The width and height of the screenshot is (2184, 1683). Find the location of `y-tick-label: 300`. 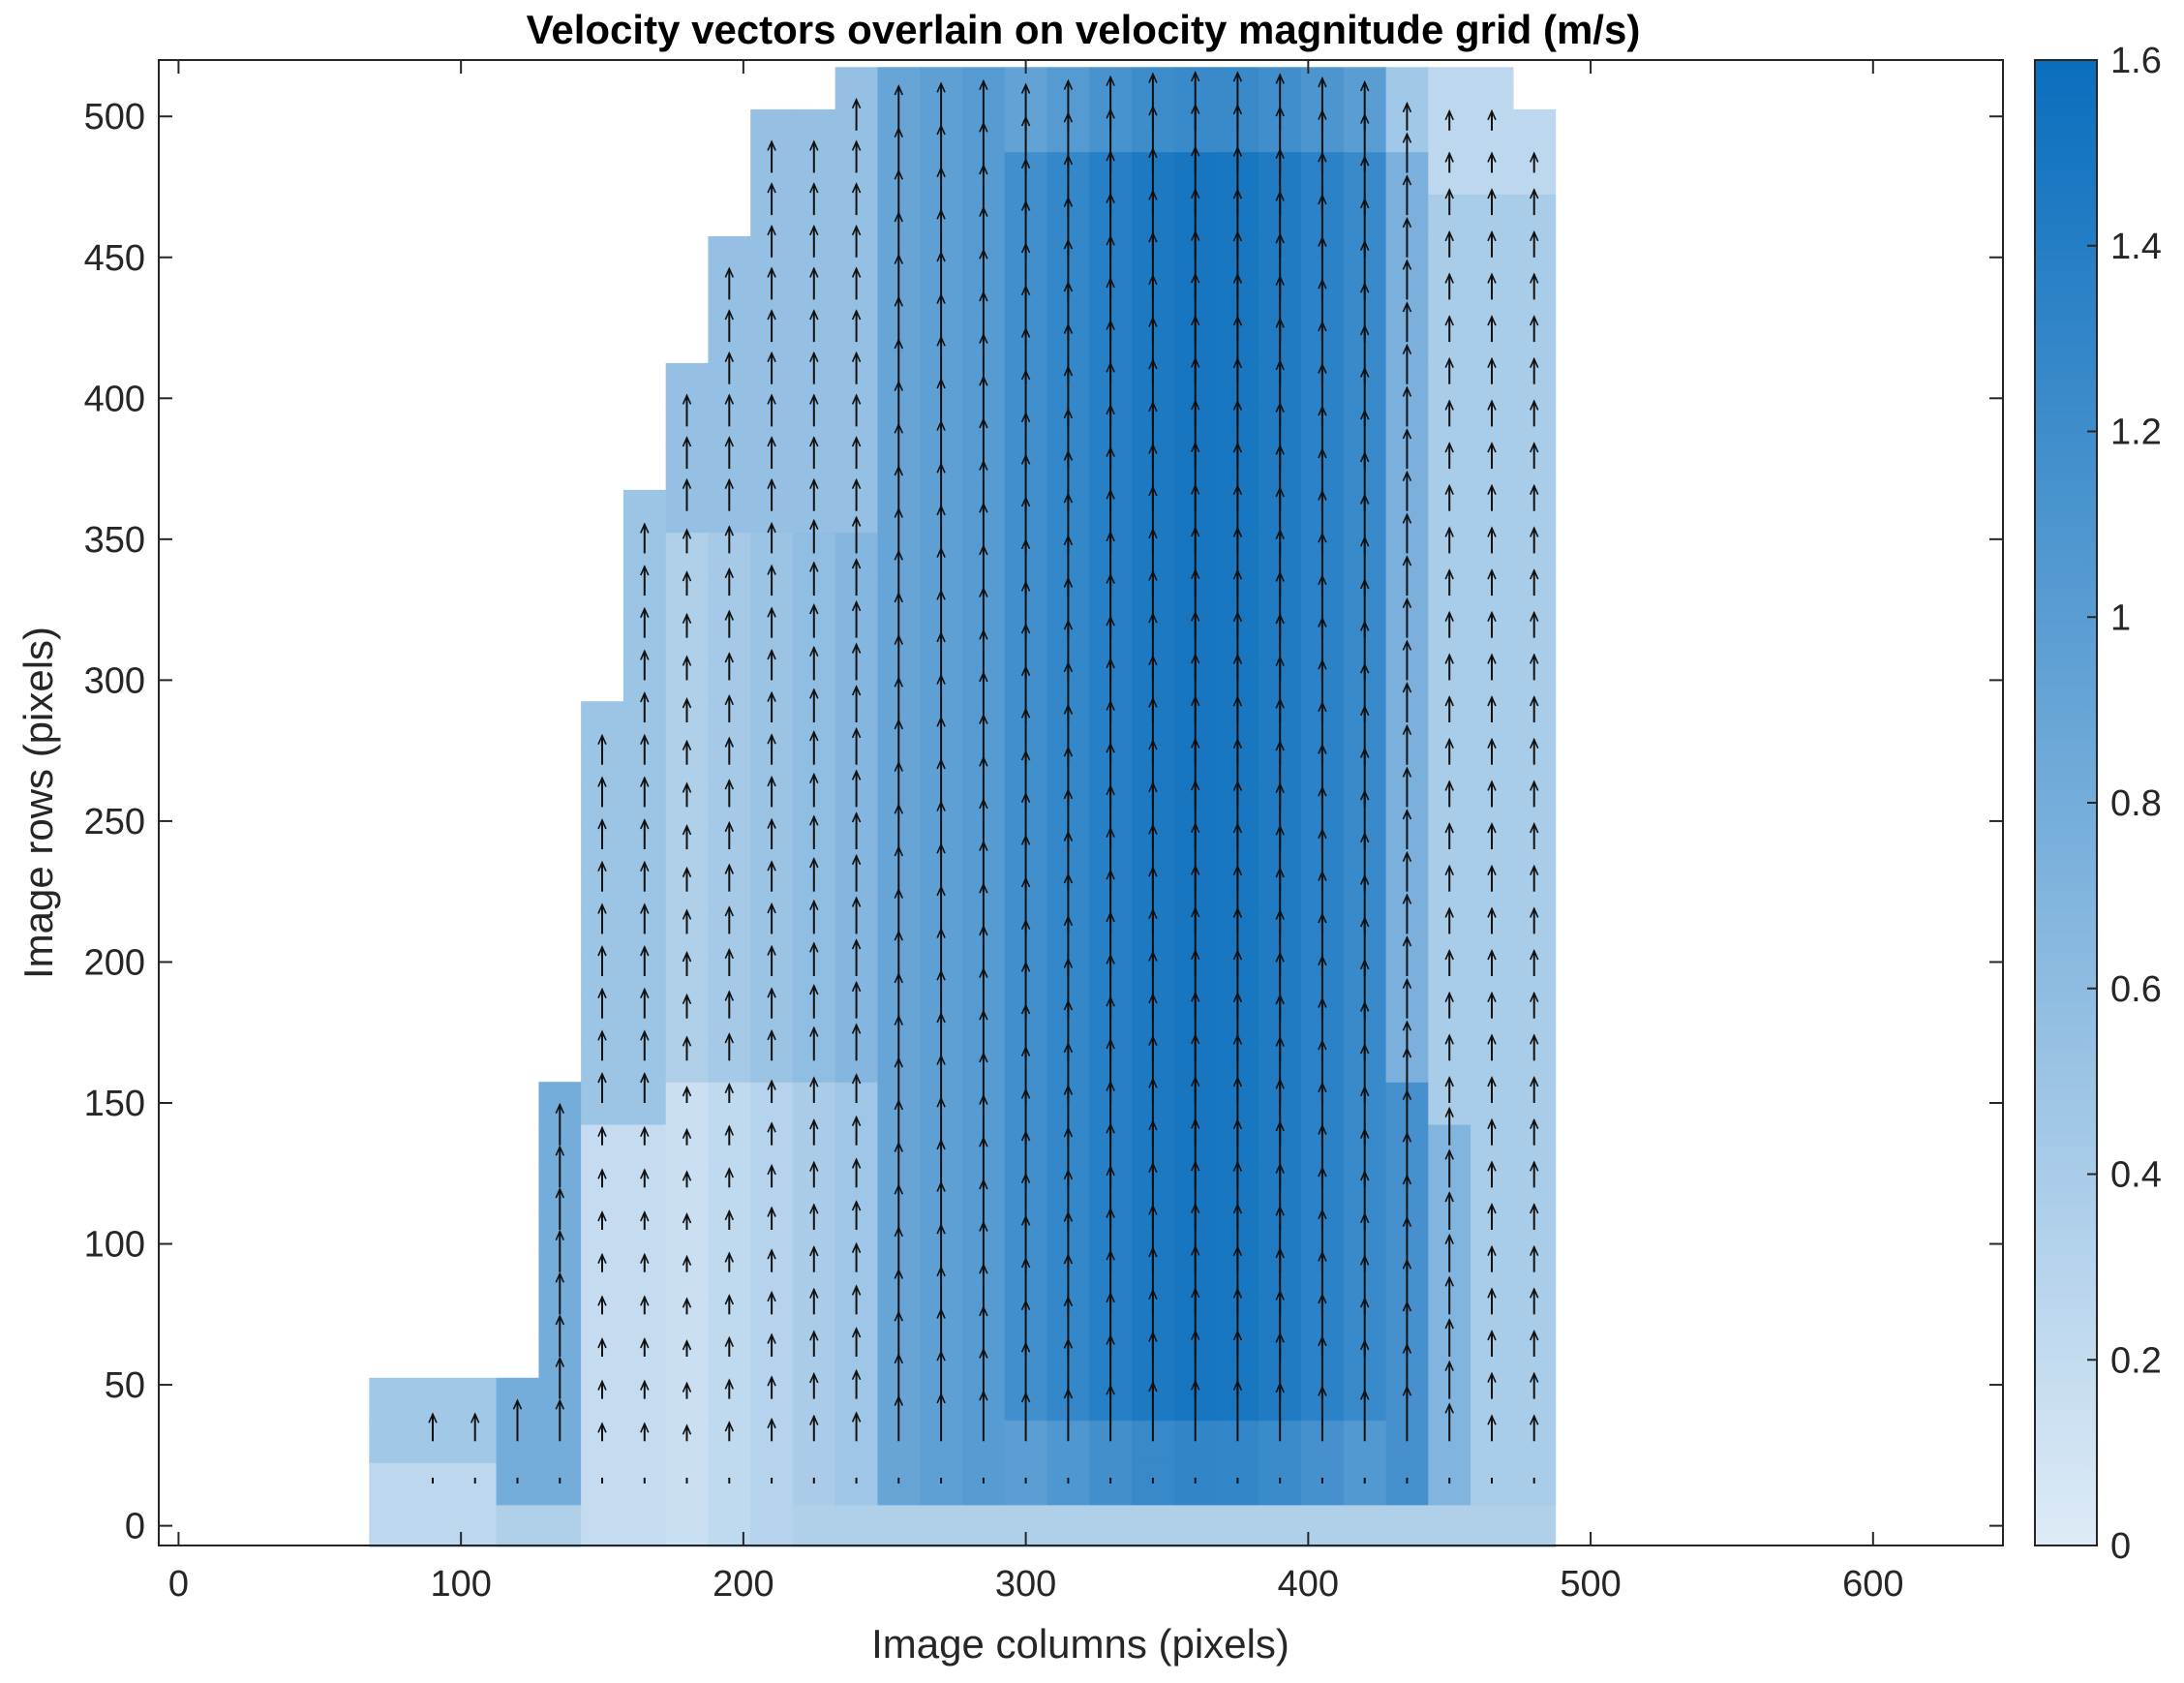

y-tick-label: 300 is located at coordinates (115, 681).